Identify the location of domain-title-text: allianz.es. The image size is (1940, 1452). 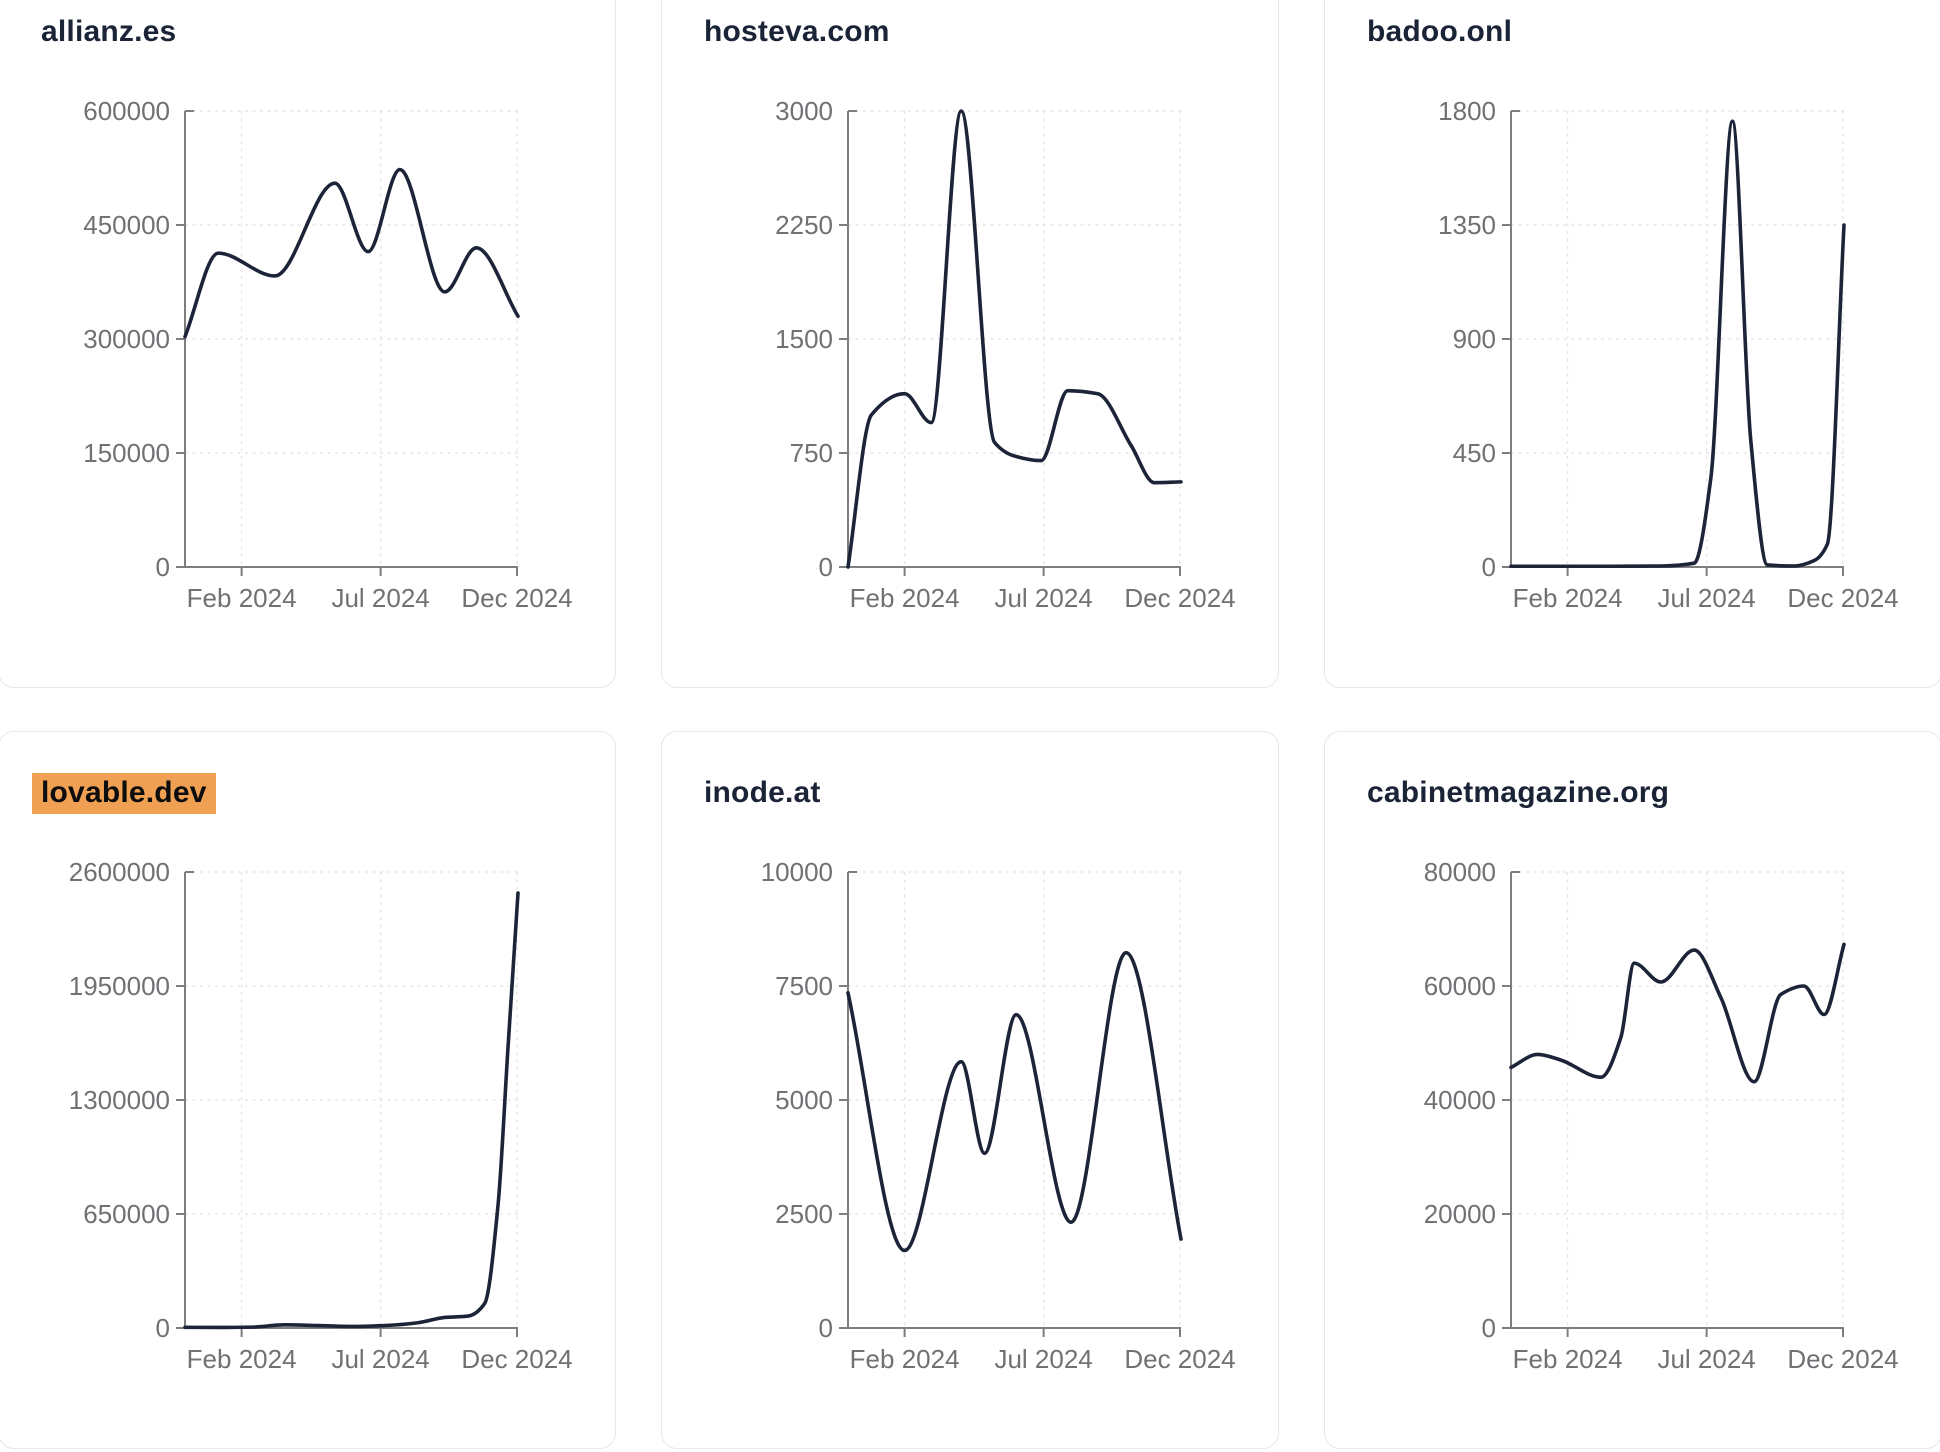
(109, 31).